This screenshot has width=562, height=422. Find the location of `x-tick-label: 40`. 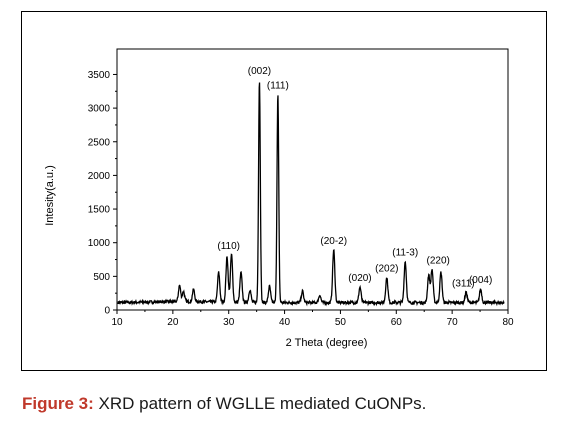

x-tick-label: 40 is located at coordinates (285, 322).